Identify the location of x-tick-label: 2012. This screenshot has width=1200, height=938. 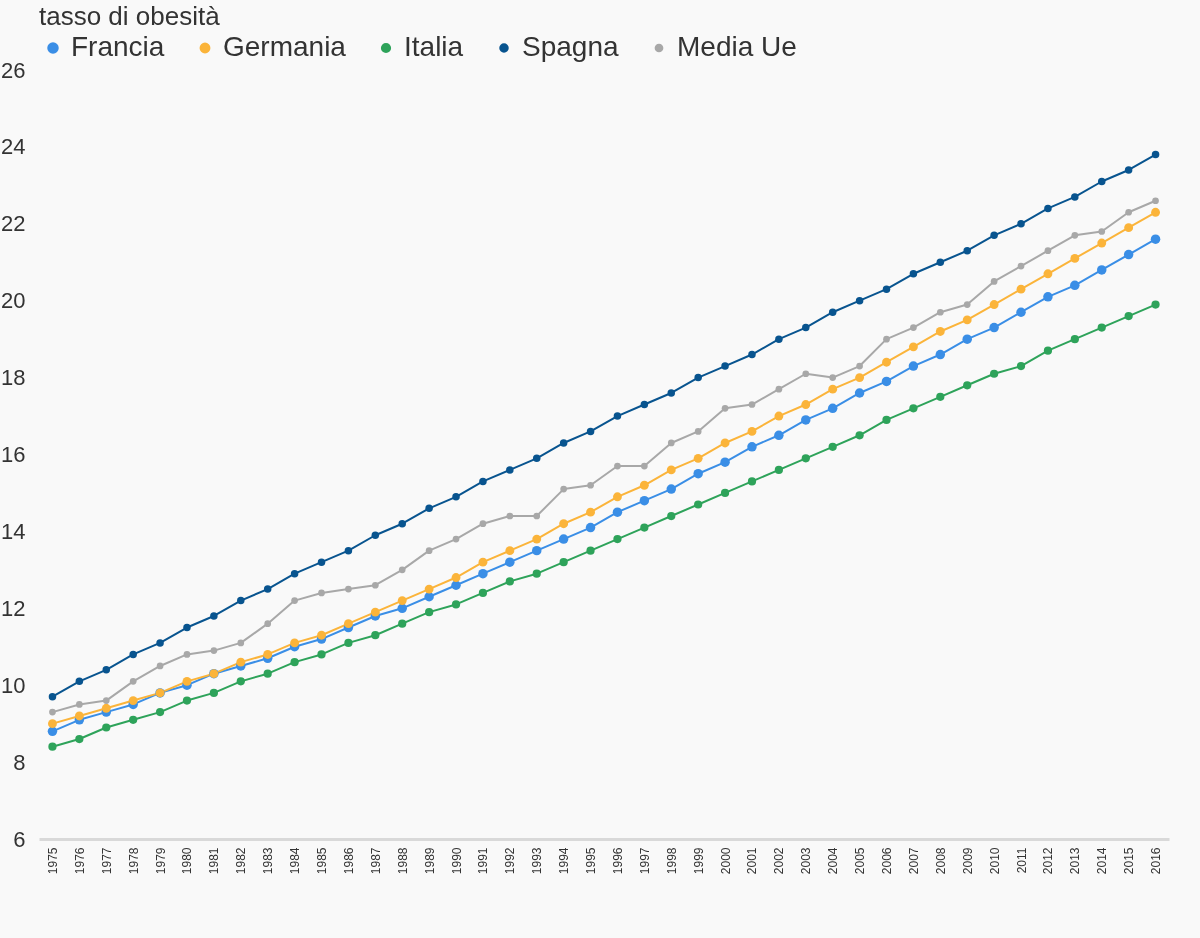
(1048, 861).